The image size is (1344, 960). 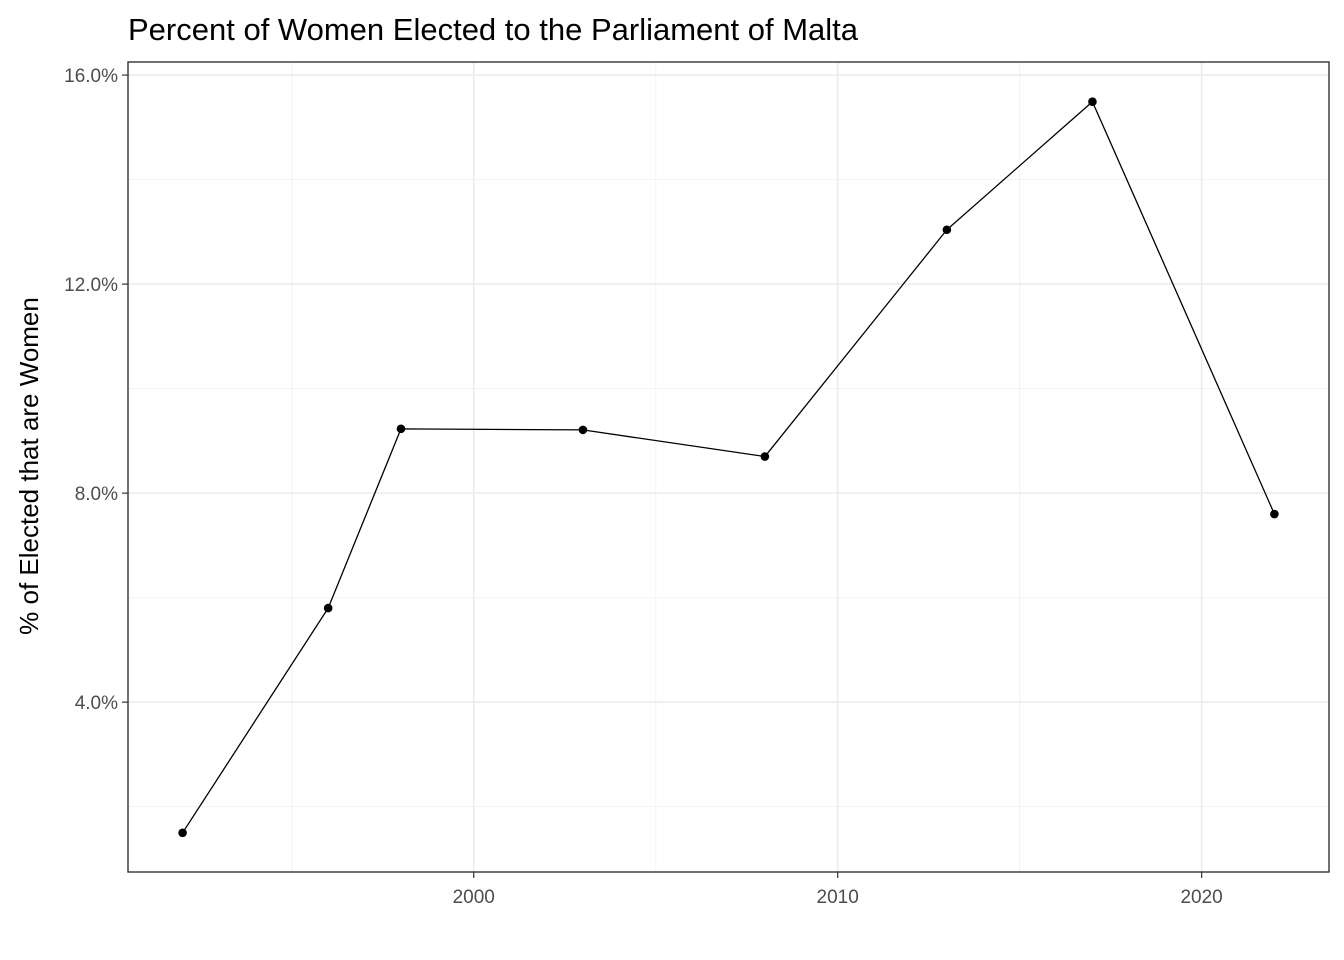 What do you see at coordinates (474, 897) in the screenshot?
I see `x-tick-label: 2000` at bounding box center [474, 897].